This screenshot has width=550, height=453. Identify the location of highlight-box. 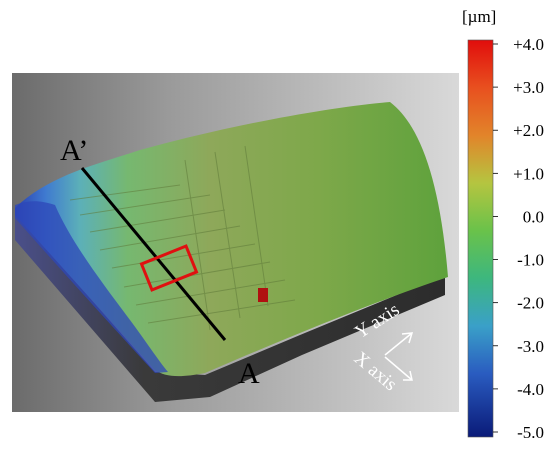
(169, 268).